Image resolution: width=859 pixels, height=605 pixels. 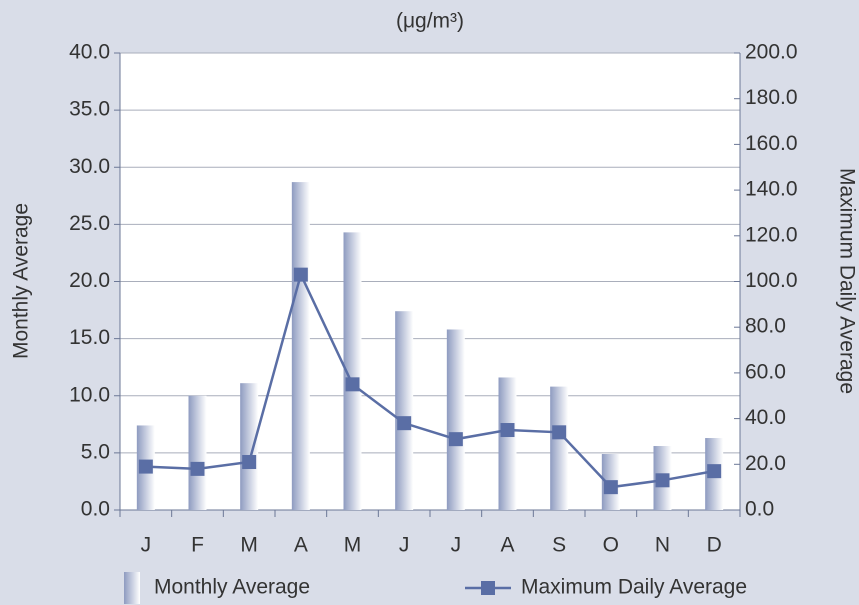 What do you see at coordinates (759, 509) in the screenshot?
I see `y2-tick-label: 0.0` at bounding box center [759, 509].